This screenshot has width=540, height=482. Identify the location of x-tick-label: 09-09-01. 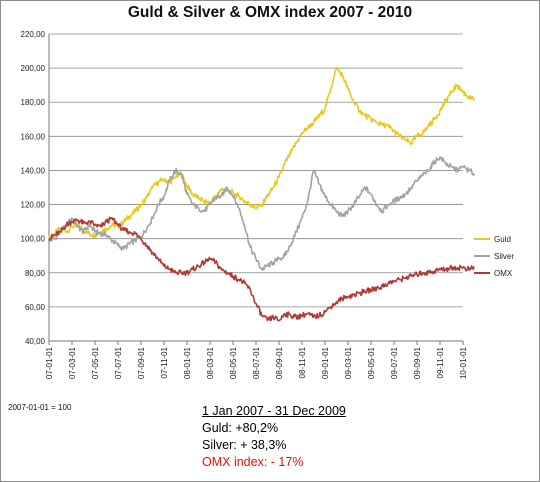
(417, 362).